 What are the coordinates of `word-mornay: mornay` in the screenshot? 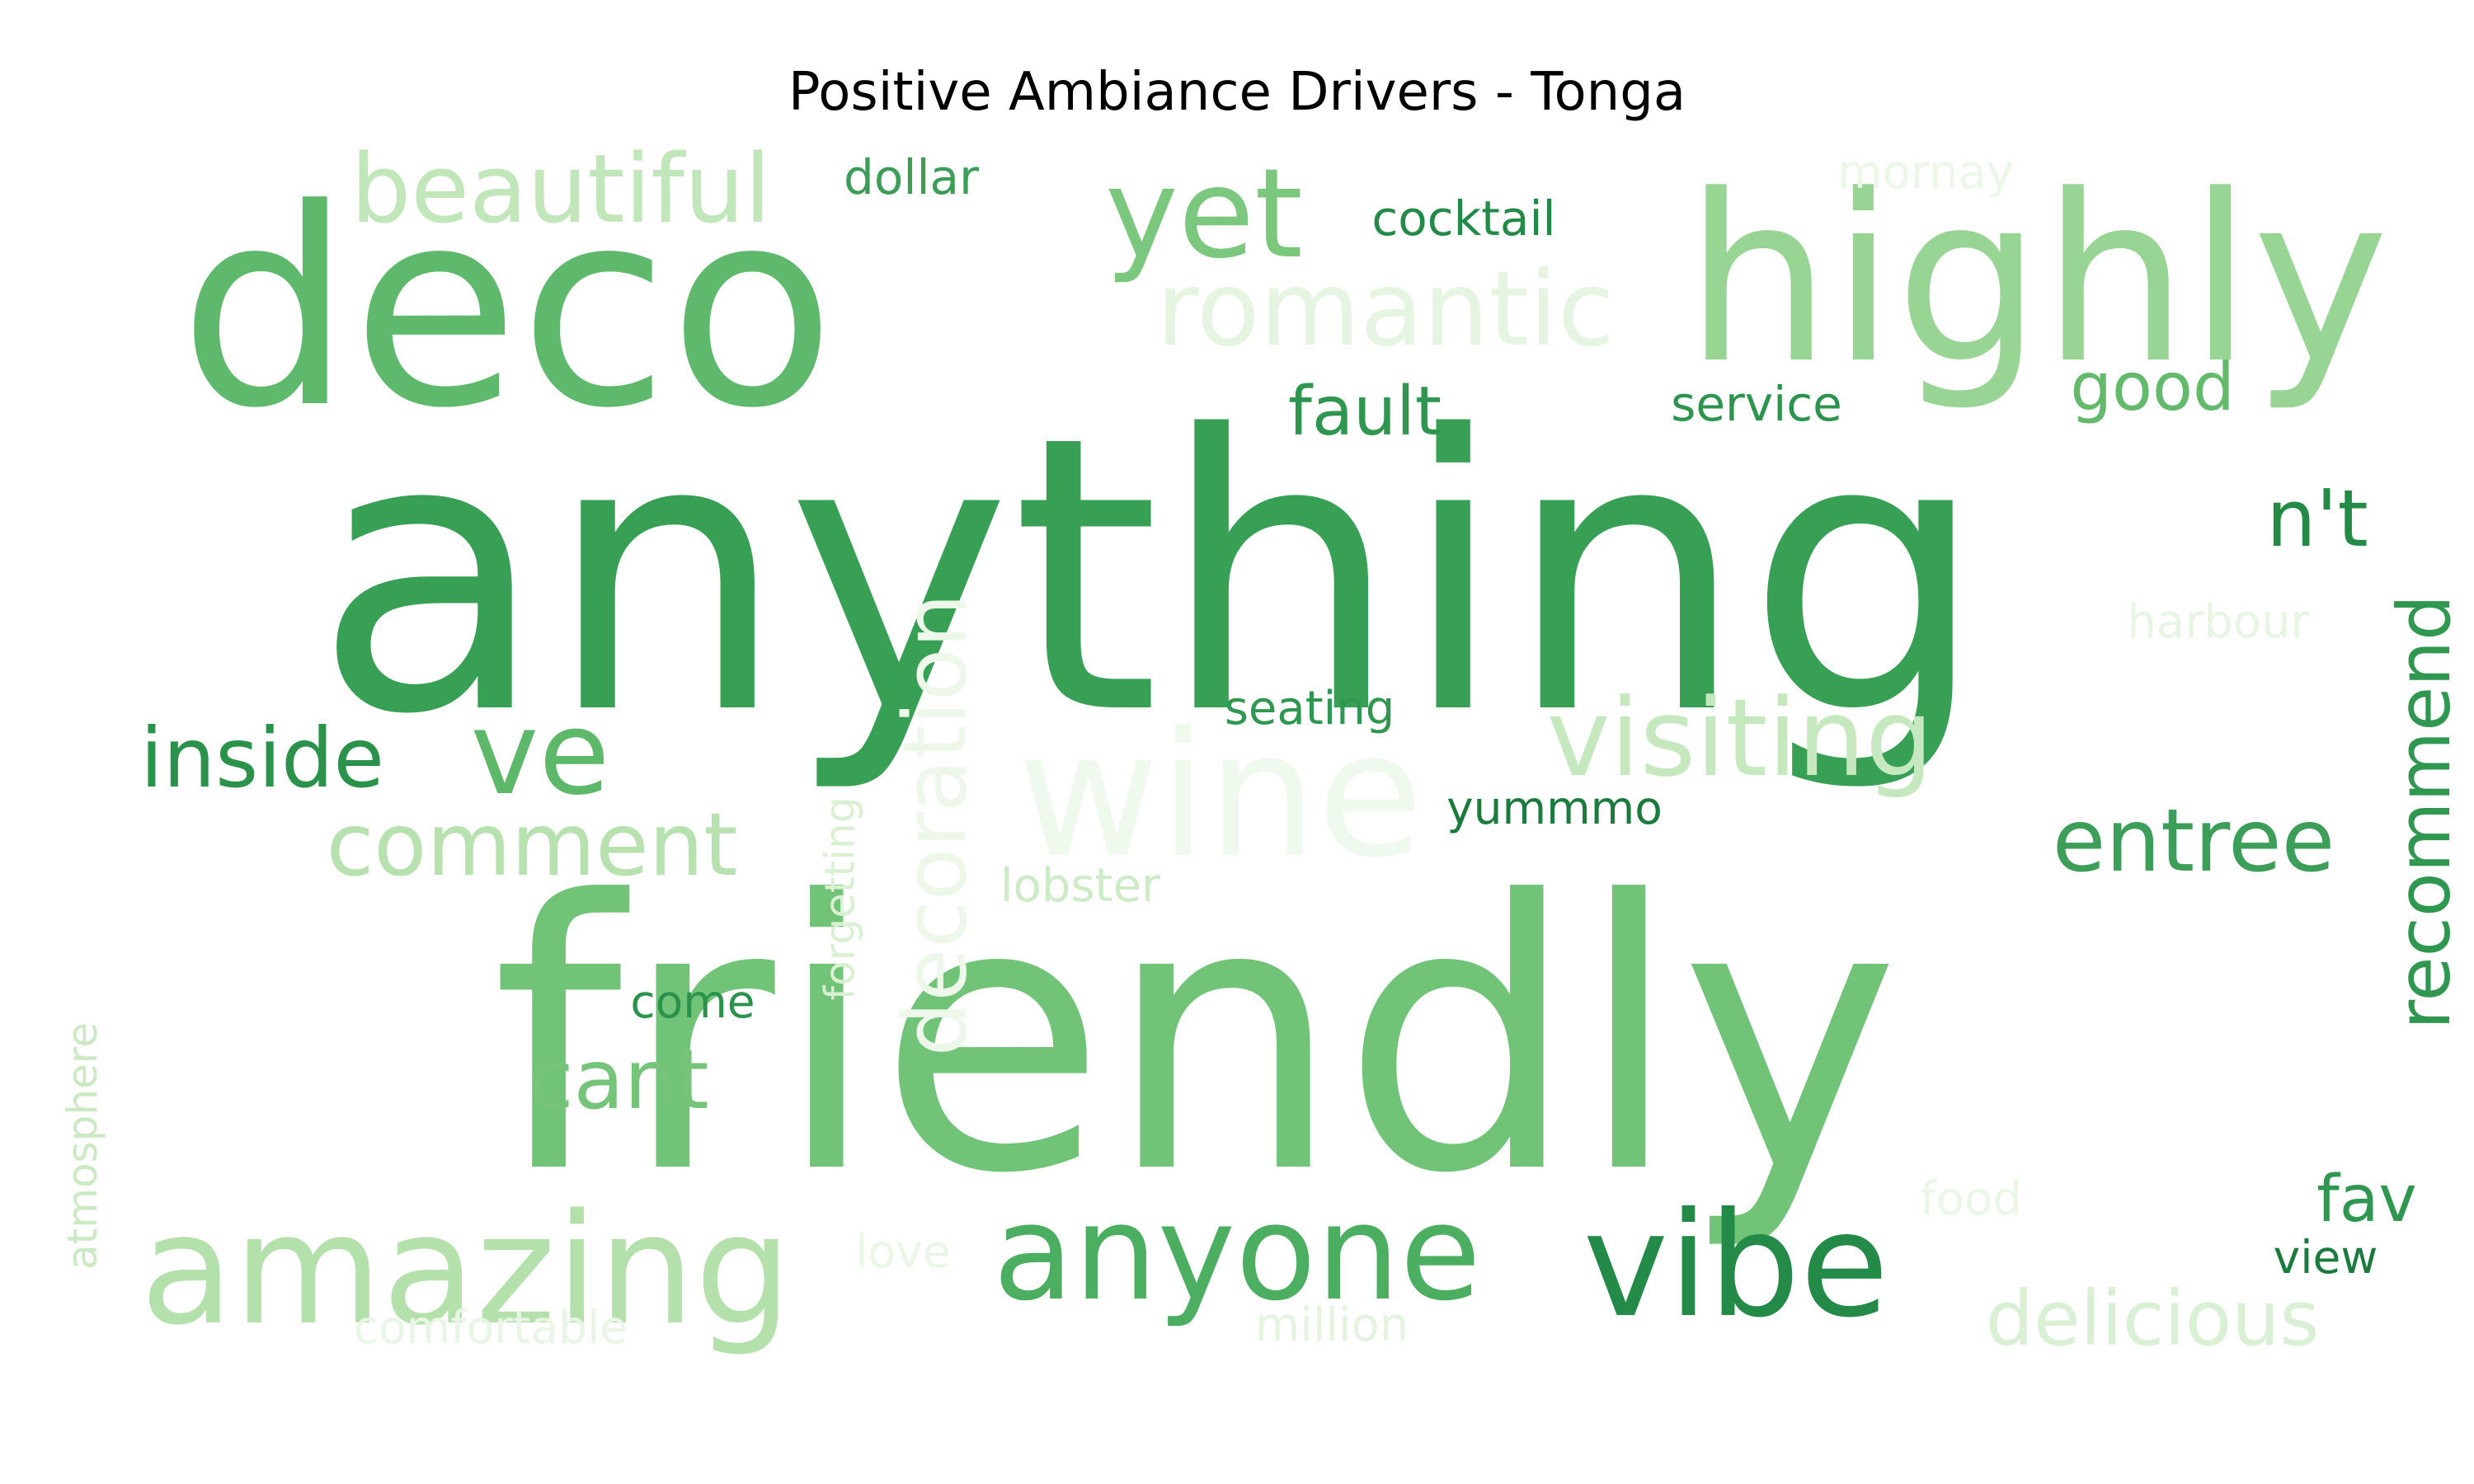 It's located at (1925, 173).